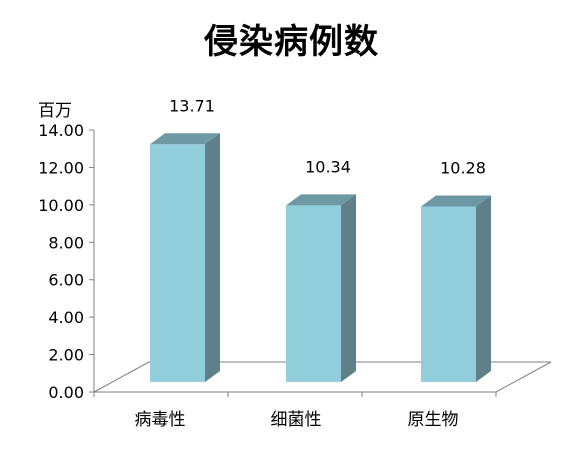 Image resolution: width=583 pixels, height=450 pixels. I want to click on y-tick-label: 6.00, so click(66, 280).